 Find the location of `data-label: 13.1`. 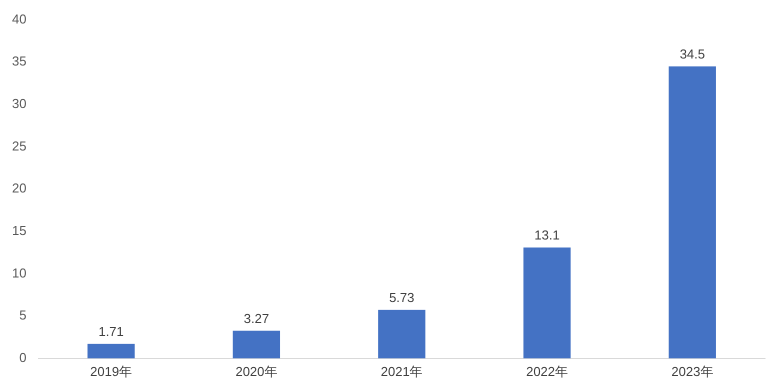

data-label: 13.1 is located at coordinates (547, 235).